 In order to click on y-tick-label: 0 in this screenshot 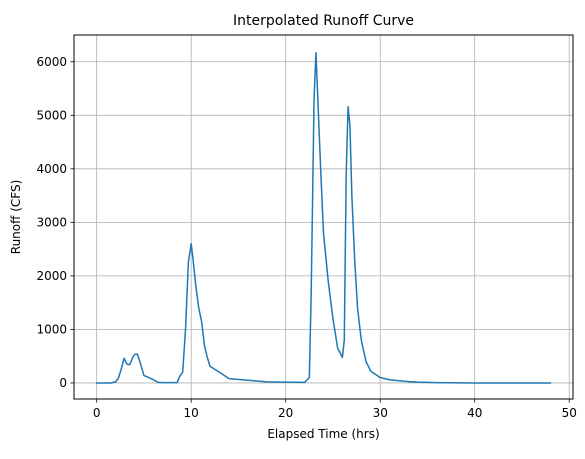, I will do `click(63, 383)`.